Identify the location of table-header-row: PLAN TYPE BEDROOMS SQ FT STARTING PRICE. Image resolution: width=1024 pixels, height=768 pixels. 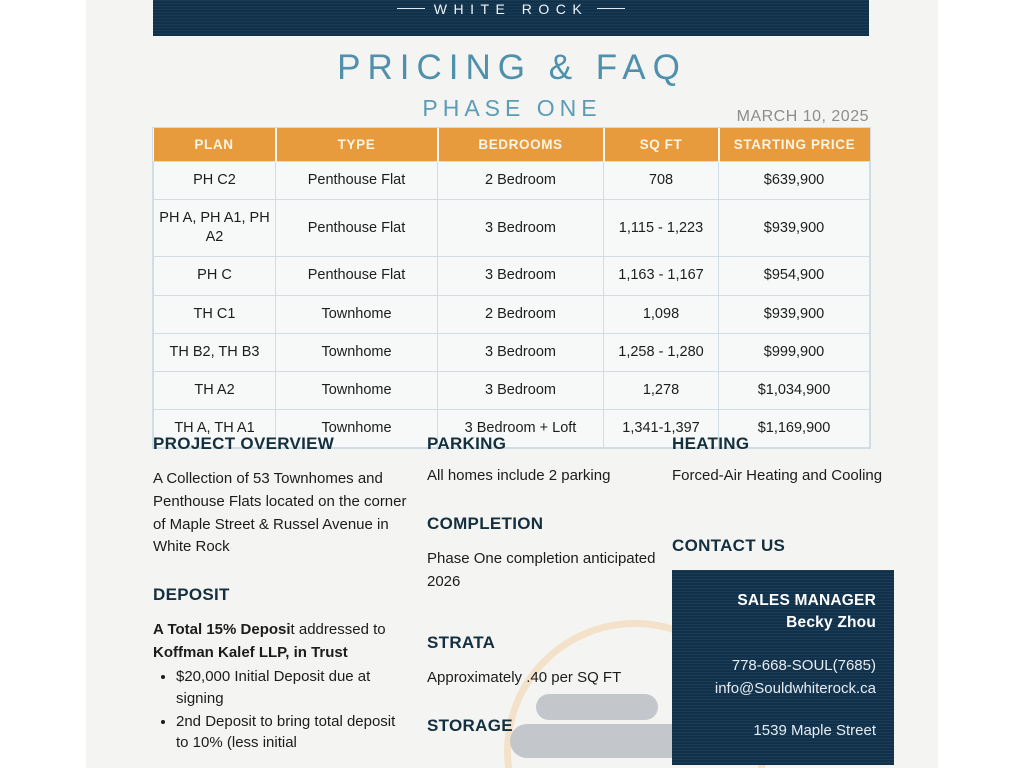
(511, 145).